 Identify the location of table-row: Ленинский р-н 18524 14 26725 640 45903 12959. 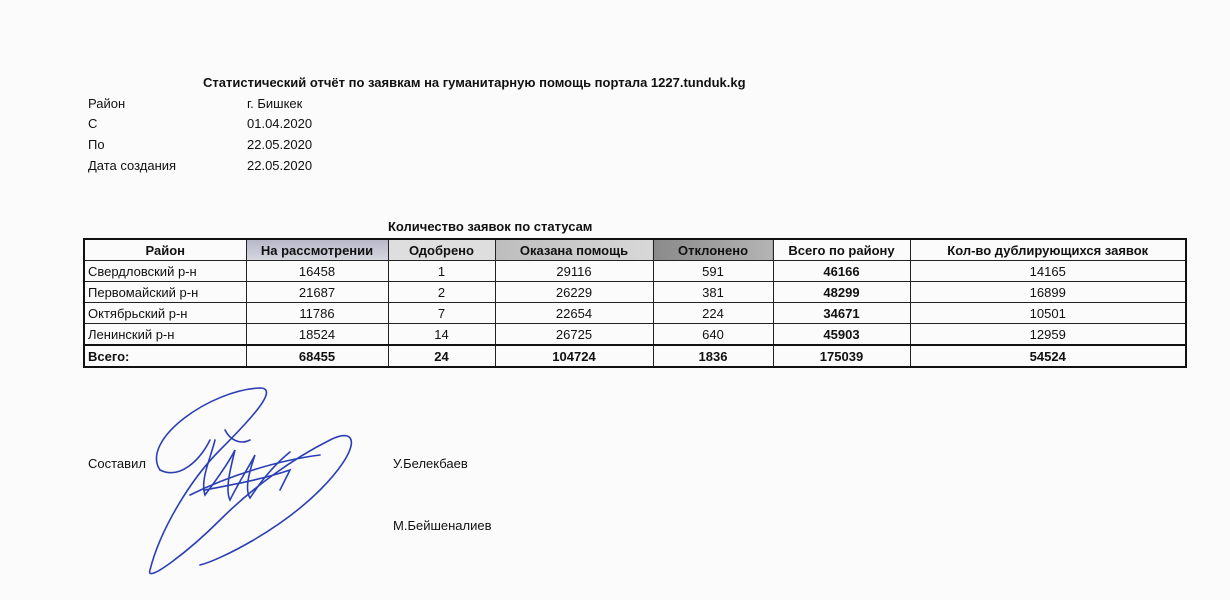
(635, 334).